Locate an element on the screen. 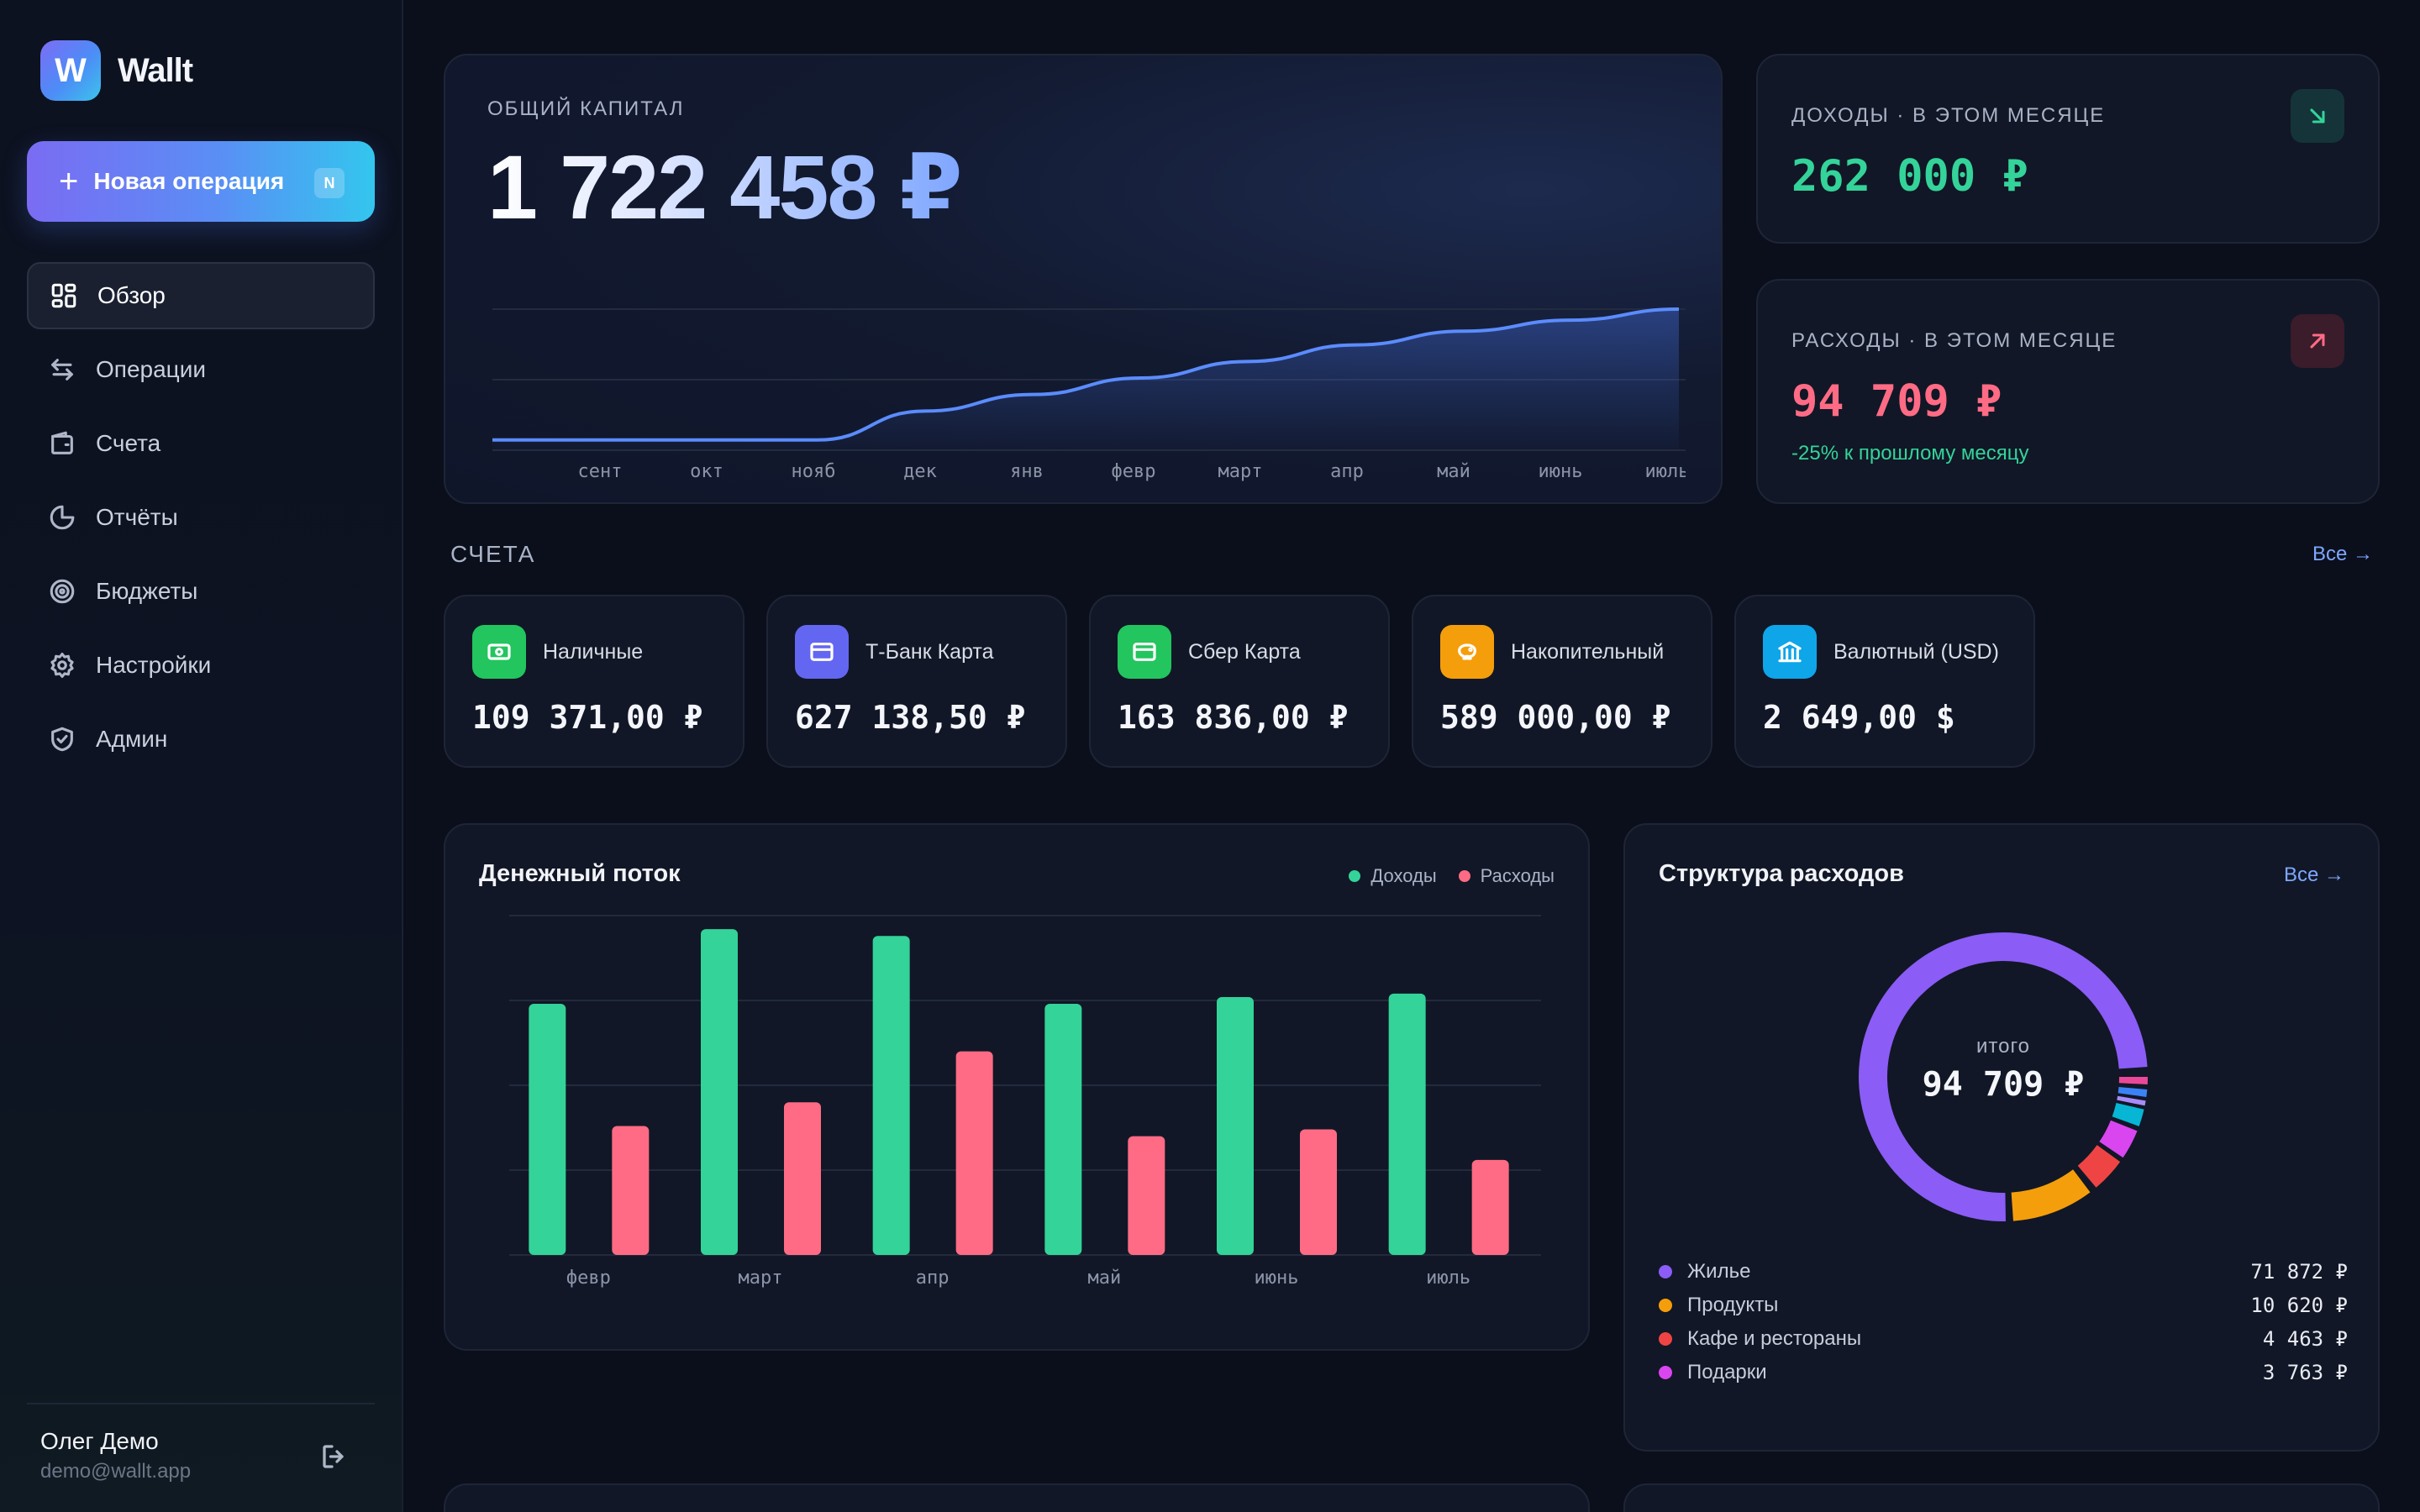 The width and height of the screenshot is (2420, 1512). category-name: Жилье is located at coordinates (1719, 1271).